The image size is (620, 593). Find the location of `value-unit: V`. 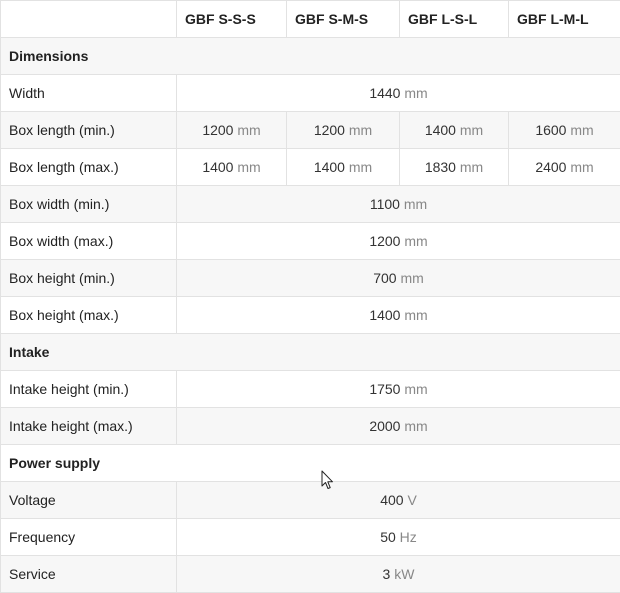

value-unit: V is located at coordinates (412, 500).